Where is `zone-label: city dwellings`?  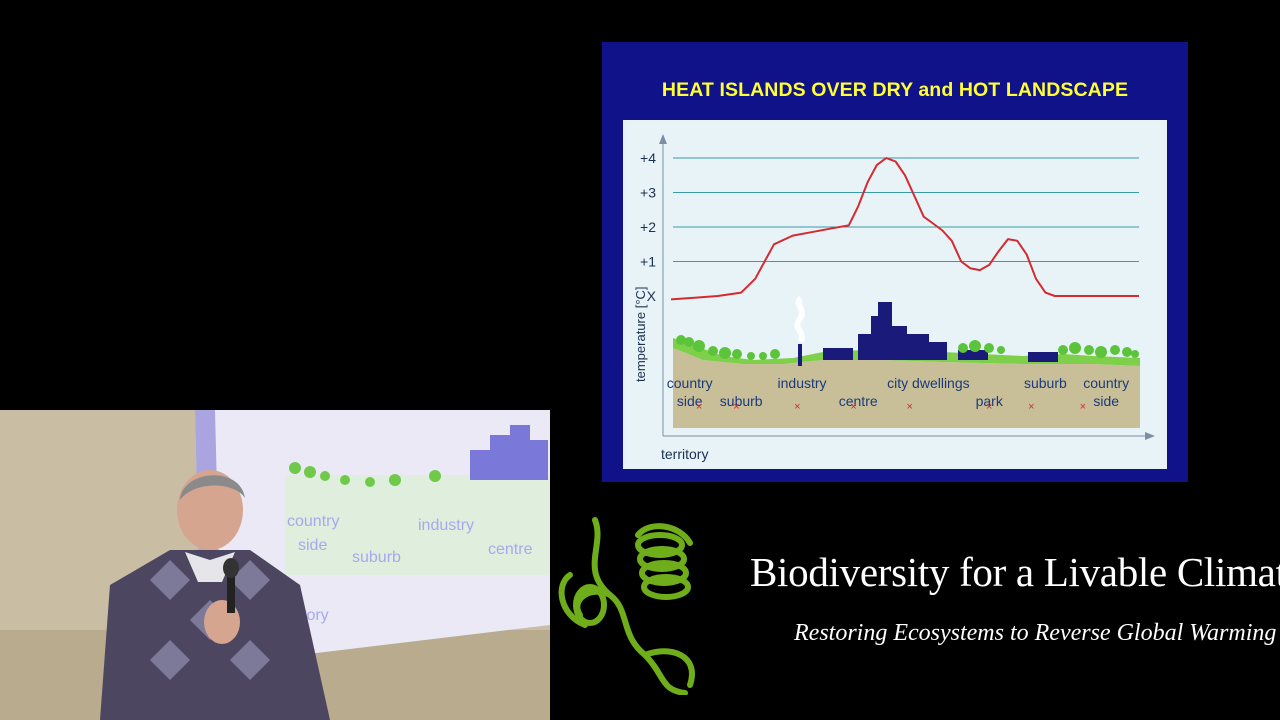
zone-label: city dwellings is located at coordinates (928, 383).